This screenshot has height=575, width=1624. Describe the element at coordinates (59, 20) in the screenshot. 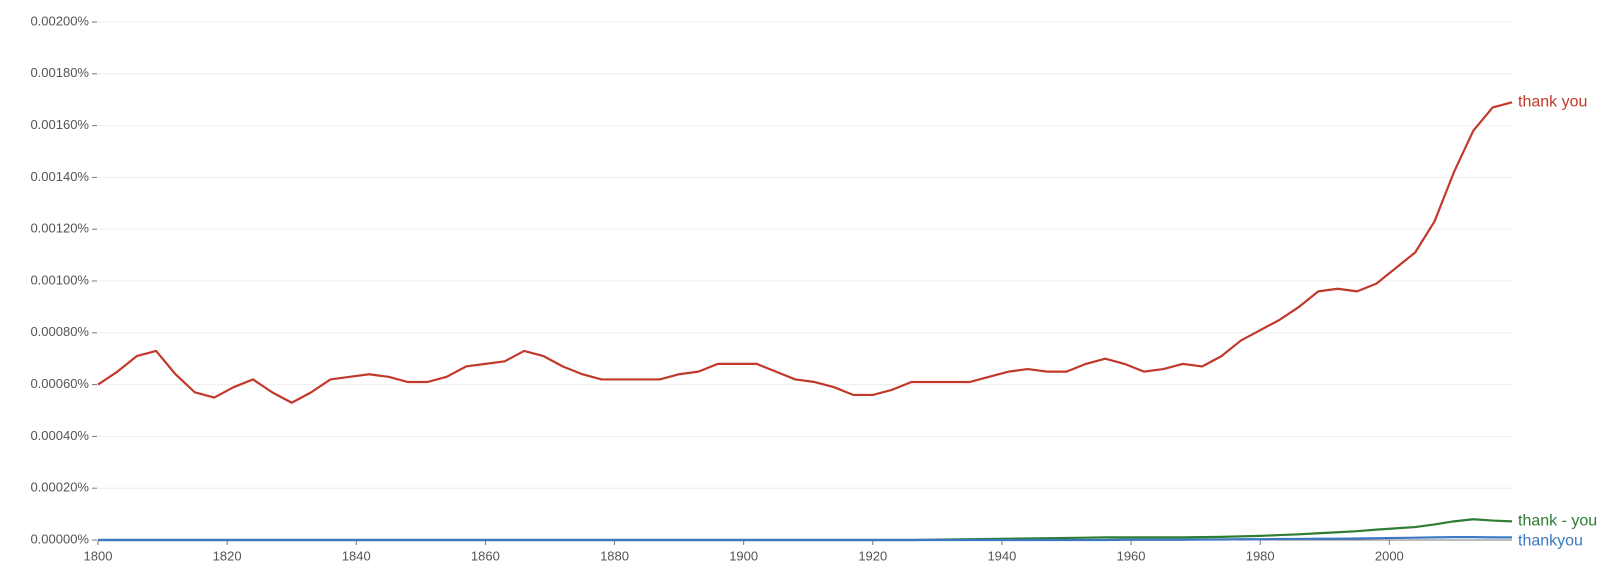

I see `y-tick-label: 0.00200%` at that location.